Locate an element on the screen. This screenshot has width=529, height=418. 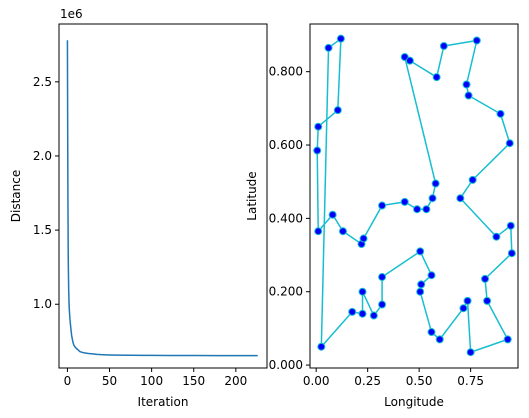
route-x-tick-label: 0.50 is located at coordinates (419, 381).